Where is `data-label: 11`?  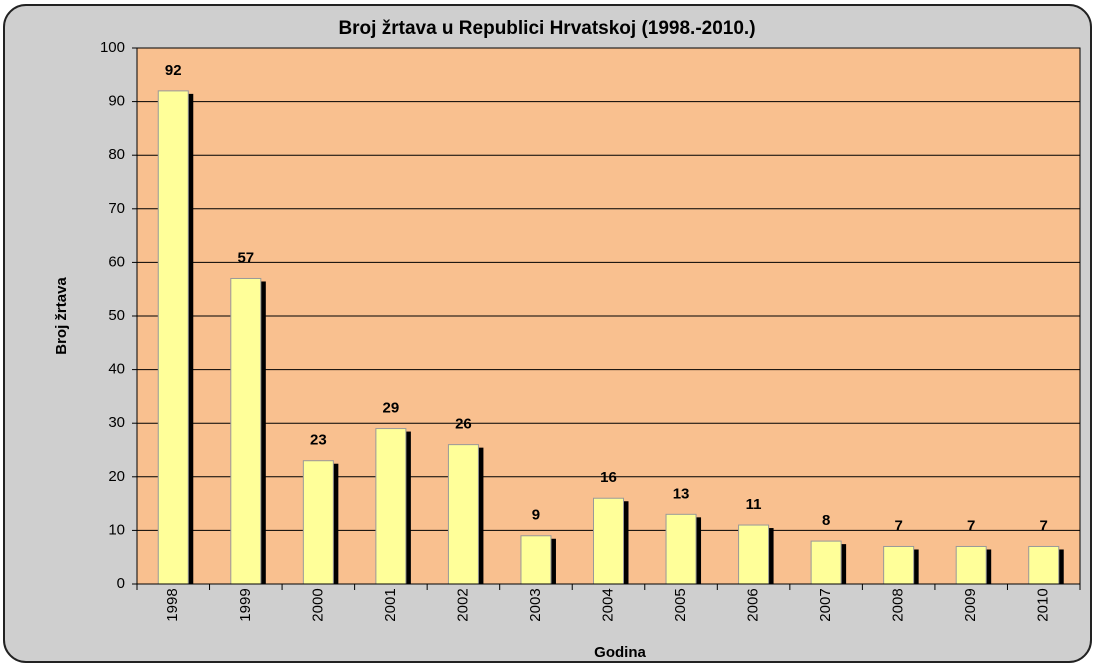
data-label: 11 is located at coordinates (754, 504).